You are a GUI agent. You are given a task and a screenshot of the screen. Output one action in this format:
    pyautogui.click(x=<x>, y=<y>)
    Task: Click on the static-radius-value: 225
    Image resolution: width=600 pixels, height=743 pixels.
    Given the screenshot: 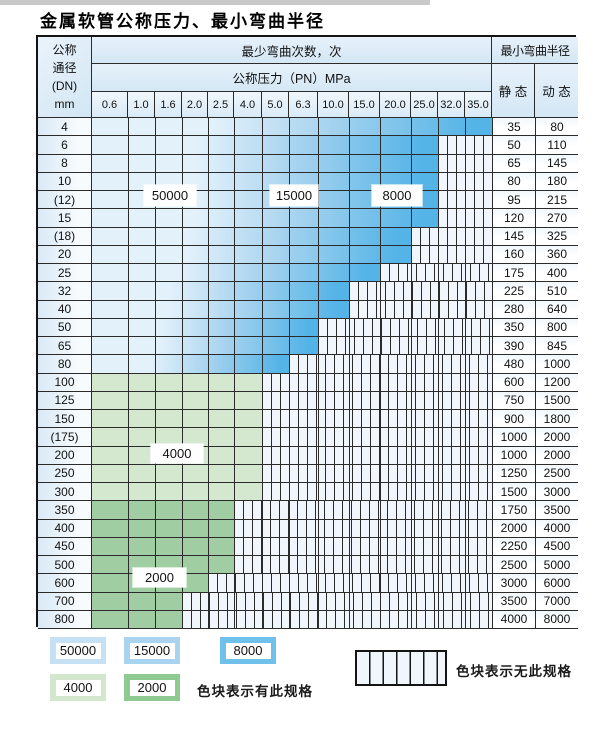 What is the action you would take?
    pyautogui.click(x=513, y=291)
    